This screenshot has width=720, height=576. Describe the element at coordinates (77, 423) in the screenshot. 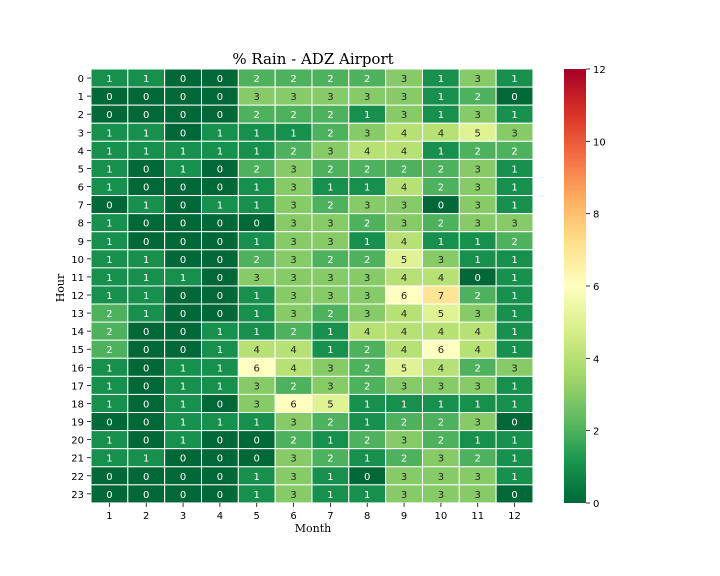

I see `y-tick-label: 19` at that location.